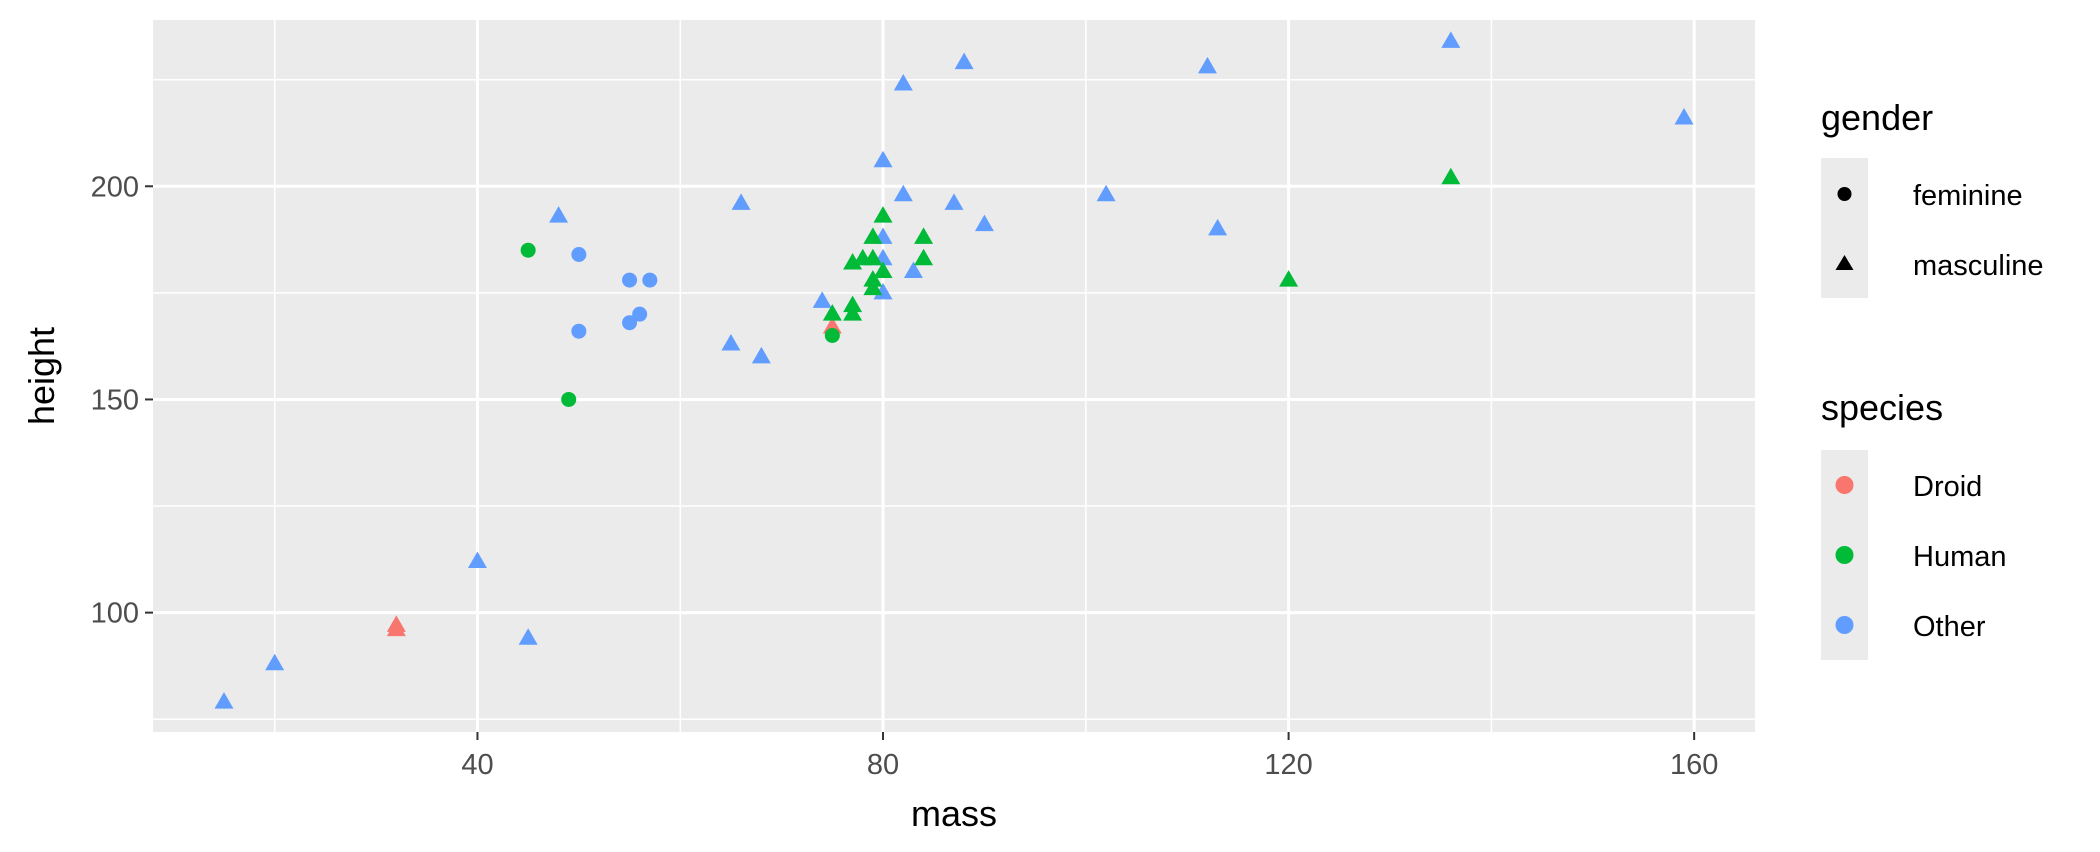 The width and height of the screenshot is (2100, 852). Describe the element at coordinates (1844, 194) in the screenshot. I see `legend-feminine-circle-icon` at that location.